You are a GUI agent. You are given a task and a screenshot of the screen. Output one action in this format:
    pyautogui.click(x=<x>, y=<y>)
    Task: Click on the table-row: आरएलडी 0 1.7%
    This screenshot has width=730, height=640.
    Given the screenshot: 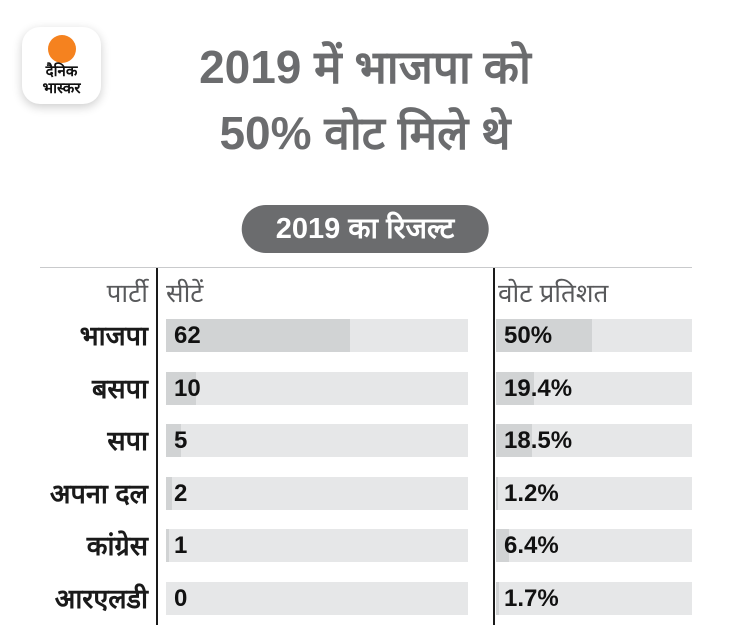 What is the action you would take?
    pyautogui.click(x=366, y=608)
    